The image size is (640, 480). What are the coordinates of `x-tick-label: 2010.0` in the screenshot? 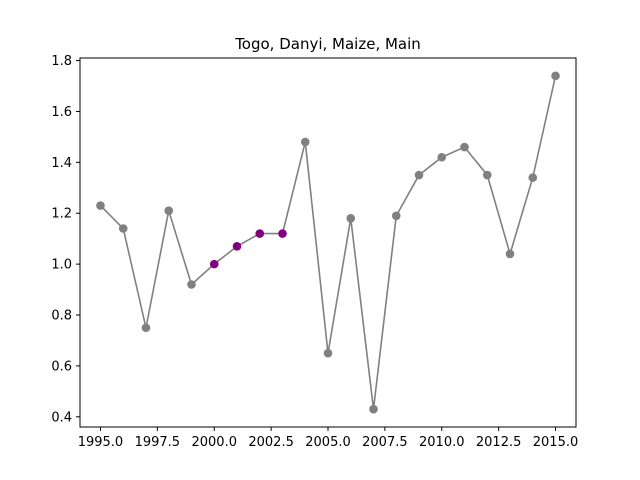 It's located at (442, 442).